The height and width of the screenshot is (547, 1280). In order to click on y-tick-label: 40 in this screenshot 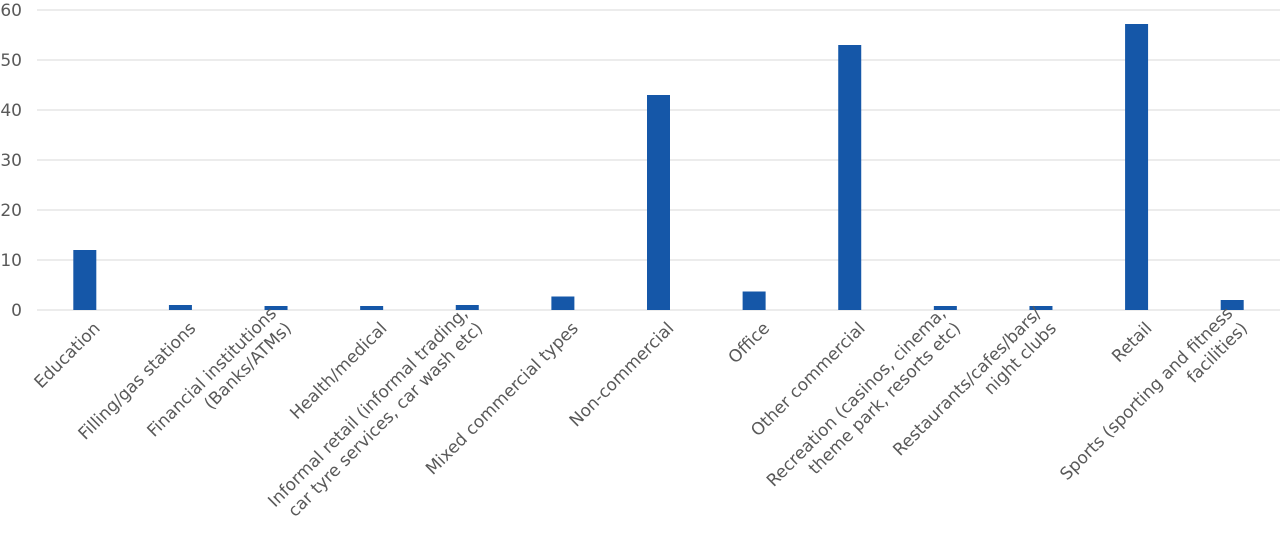, I will do `click(11, 111)`.